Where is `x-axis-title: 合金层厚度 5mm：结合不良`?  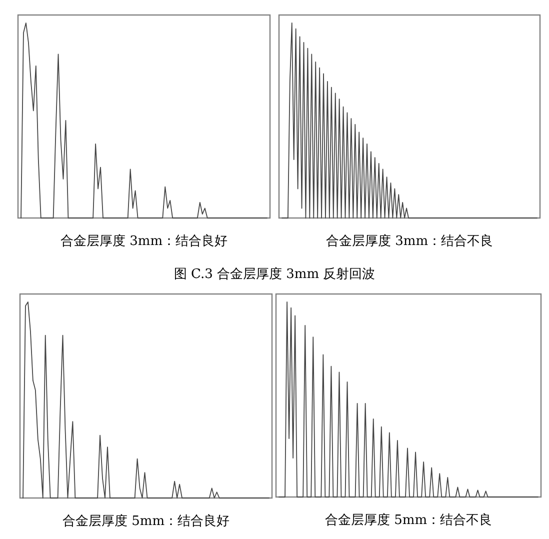
x-axis-title: 合金层厚度 5mm：结合不良 is located at coordinates (408, 520).